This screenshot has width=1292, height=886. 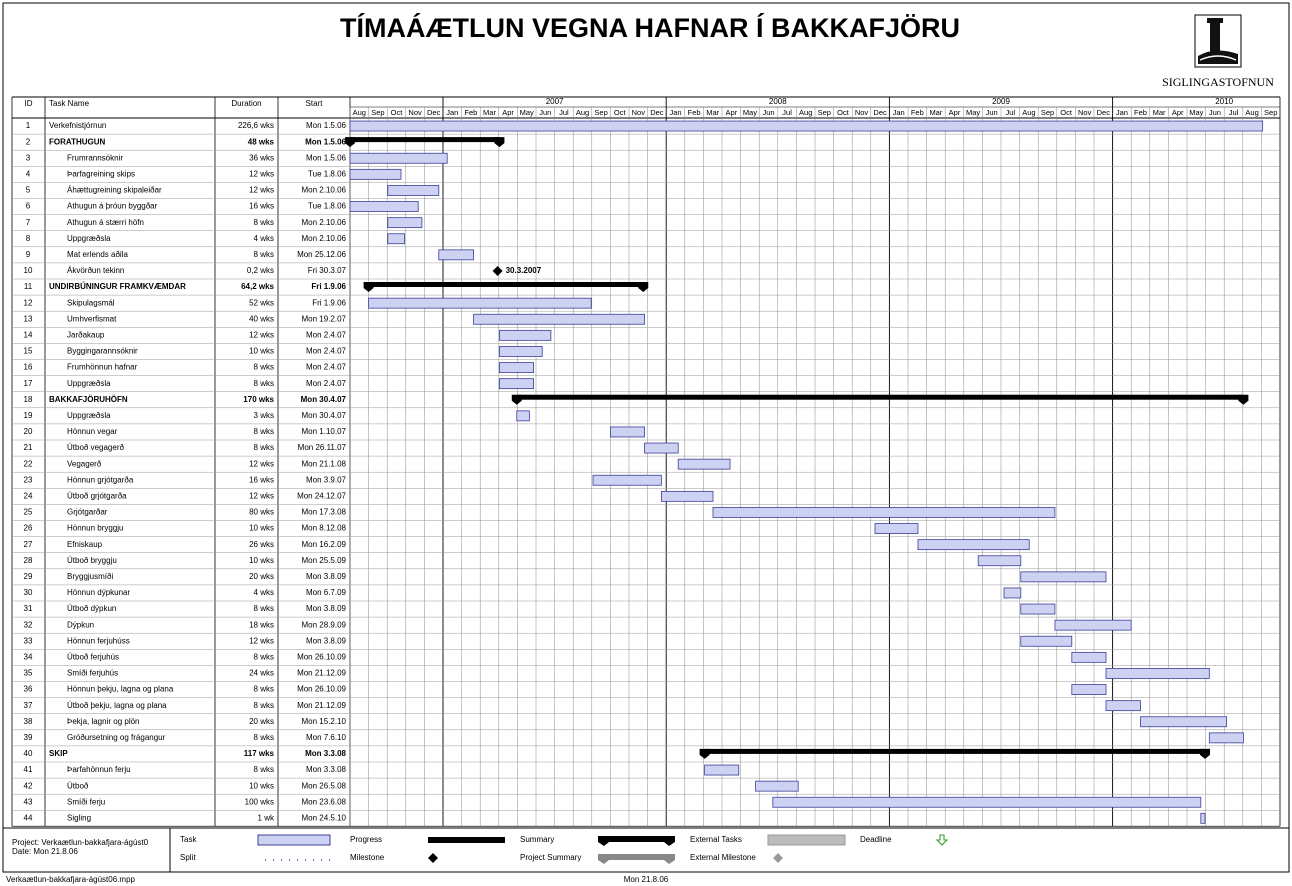 I want to click on task-duration: 10 wks, so click(x=261, y=560).